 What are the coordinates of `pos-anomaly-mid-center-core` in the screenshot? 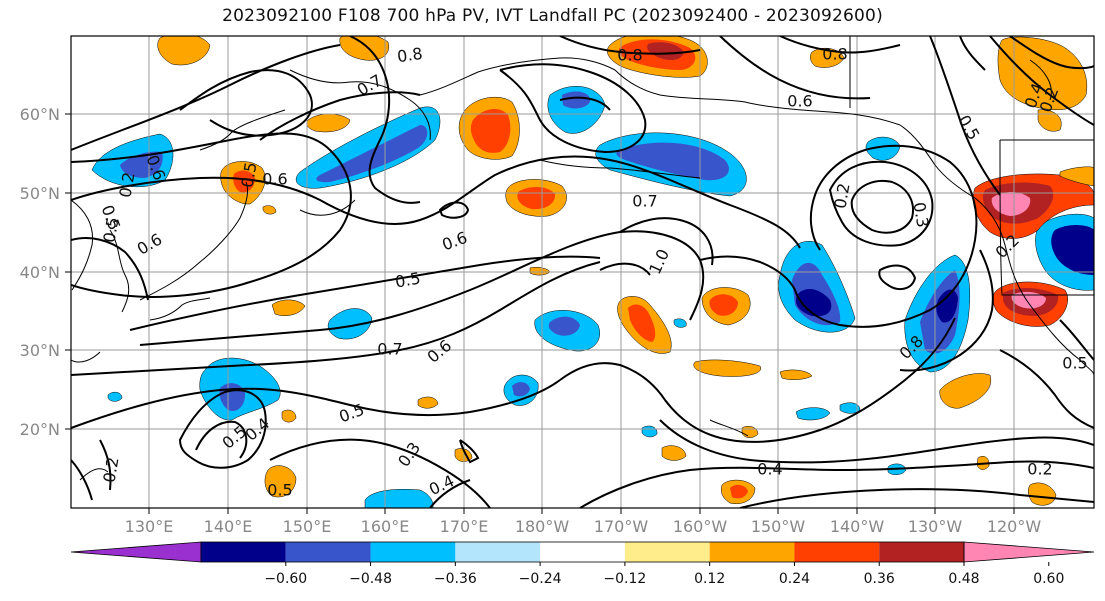 It's located at (723, 305).